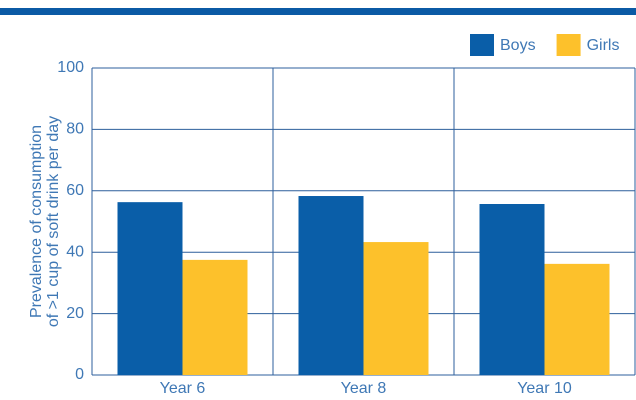  What do you see at coordinates (75, 313) in the screenshot?
I see `y-tick-label: 20` at bounding box center [75, 313].